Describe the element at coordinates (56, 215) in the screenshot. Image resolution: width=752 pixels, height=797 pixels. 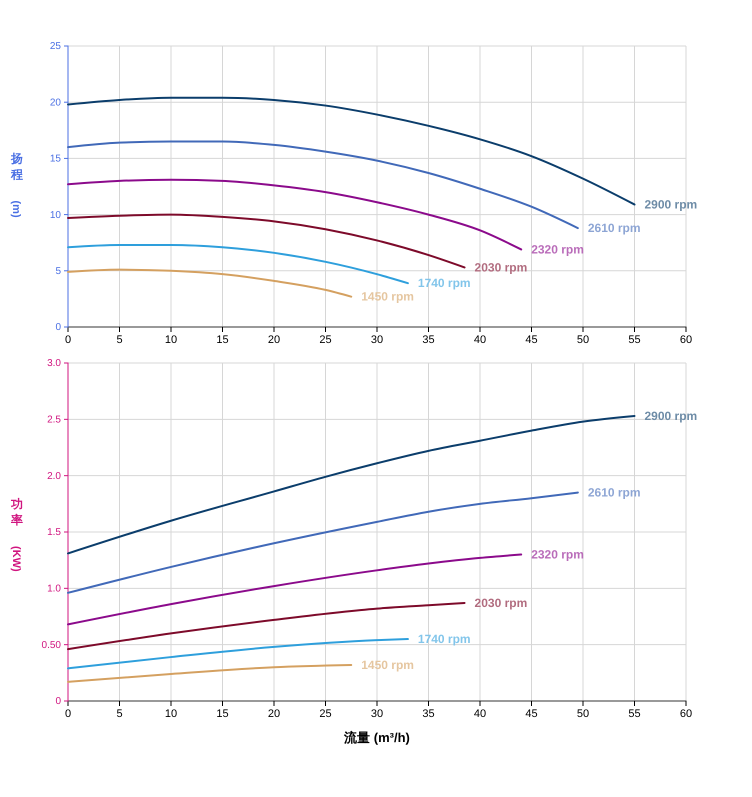
I see `y-tick-label: 10` at that location.